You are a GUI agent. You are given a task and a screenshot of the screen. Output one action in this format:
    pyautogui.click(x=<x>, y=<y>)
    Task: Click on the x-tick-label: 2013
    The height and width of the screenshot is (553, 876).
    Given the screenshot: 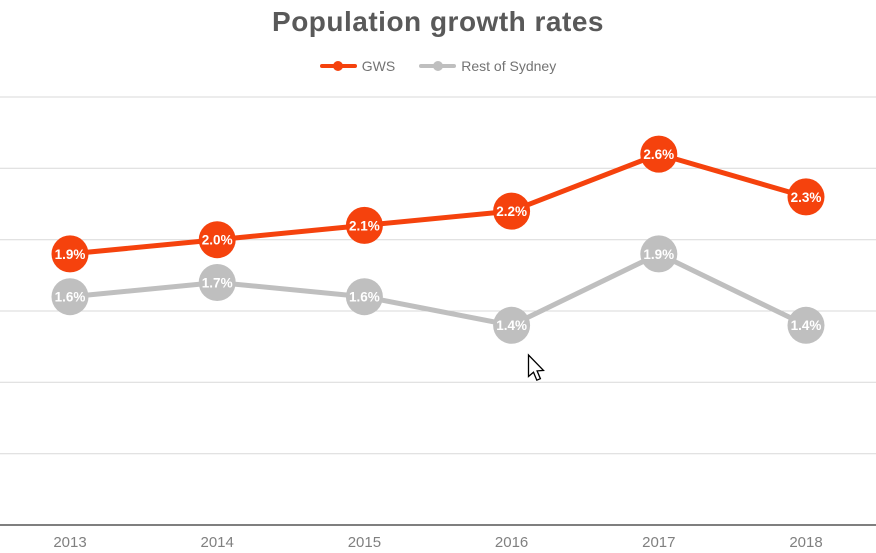 What is the action you would take?
    pyautogui.click(x=69, y=542)
    